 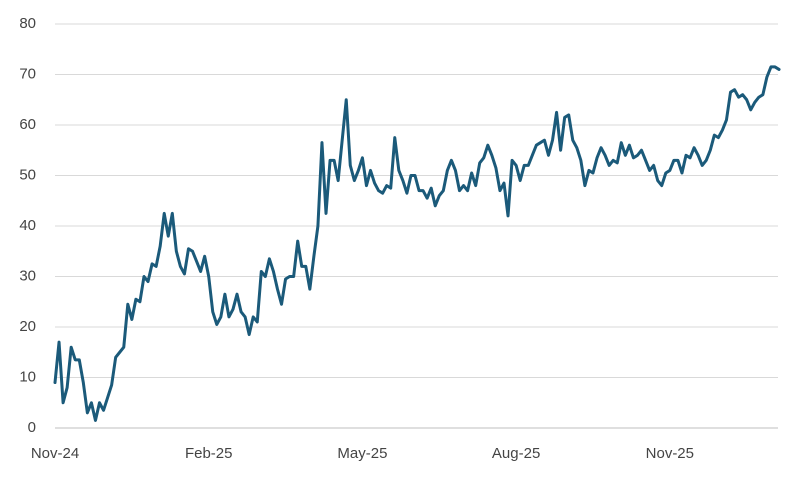 I want to click on y-tick-label: 10, so click(x=27, y=376).